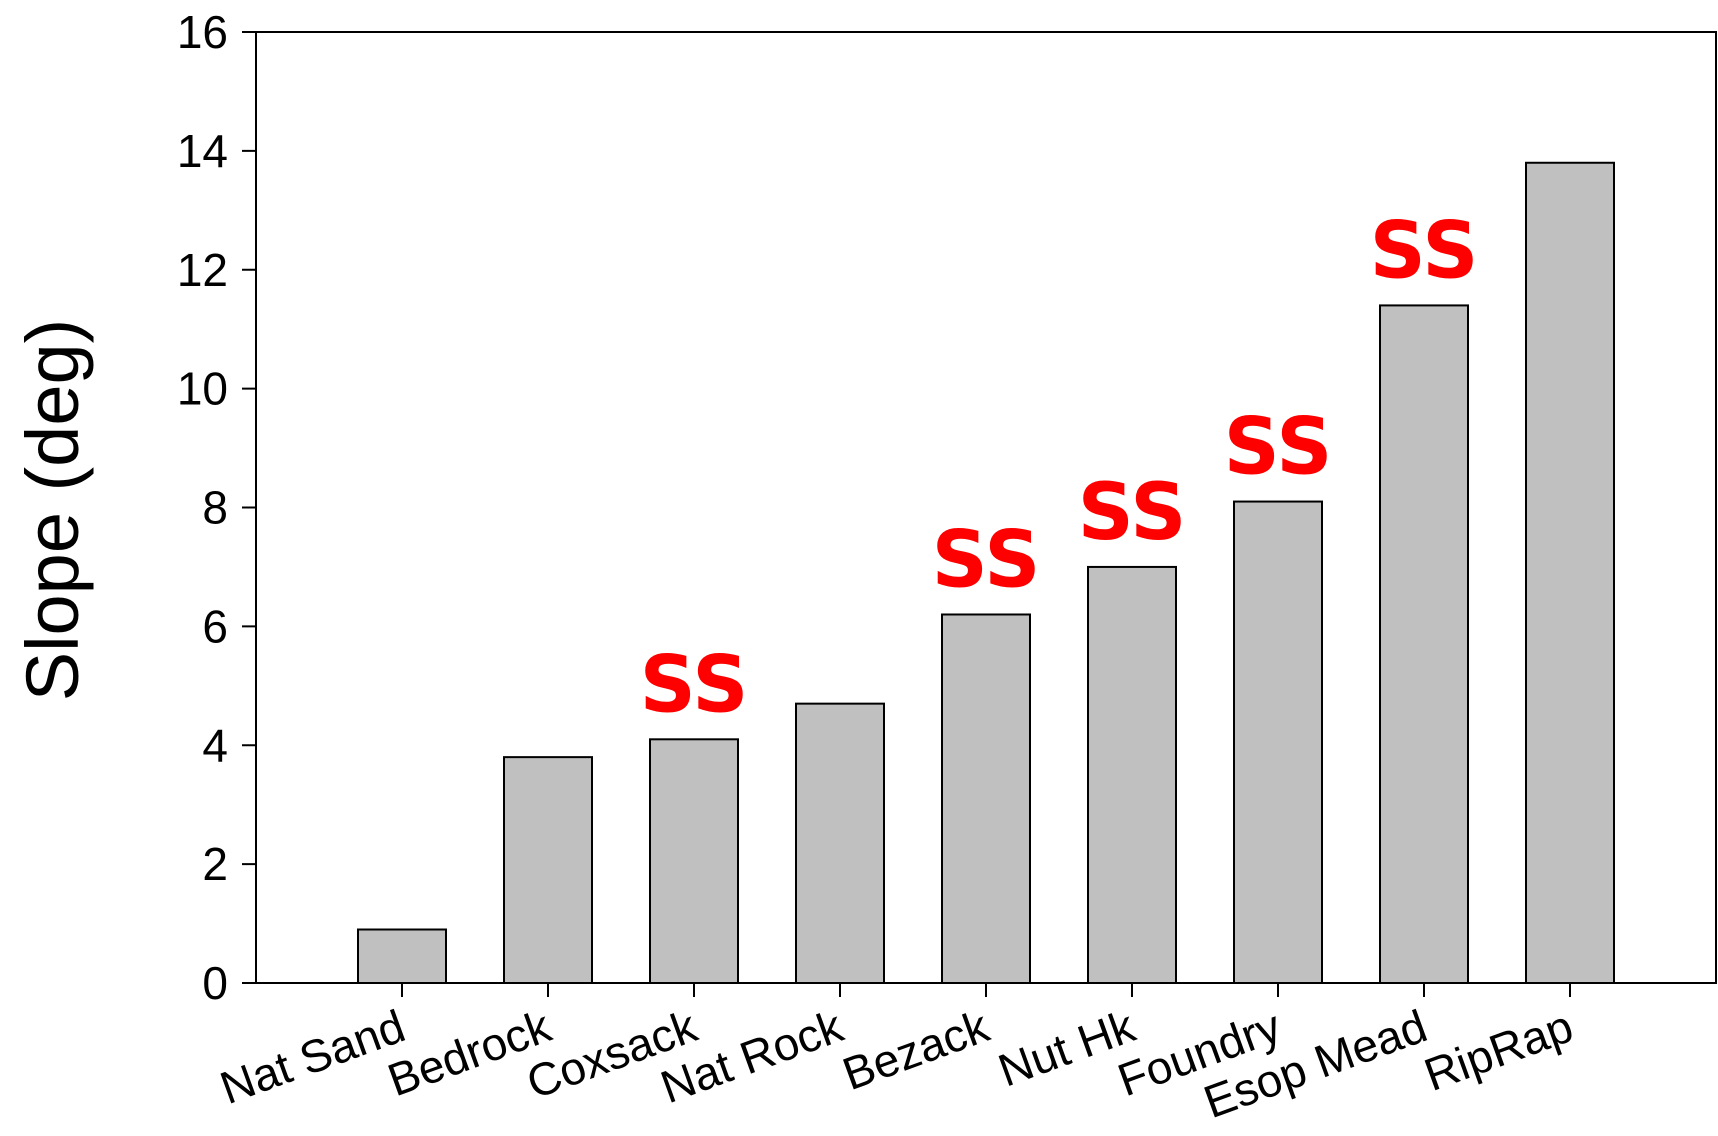 This screenshot has height=1136, width=1718. Describe the element at coordinates (215, 745) in the screenshot. I see `y-tick-label: 4` at that location.